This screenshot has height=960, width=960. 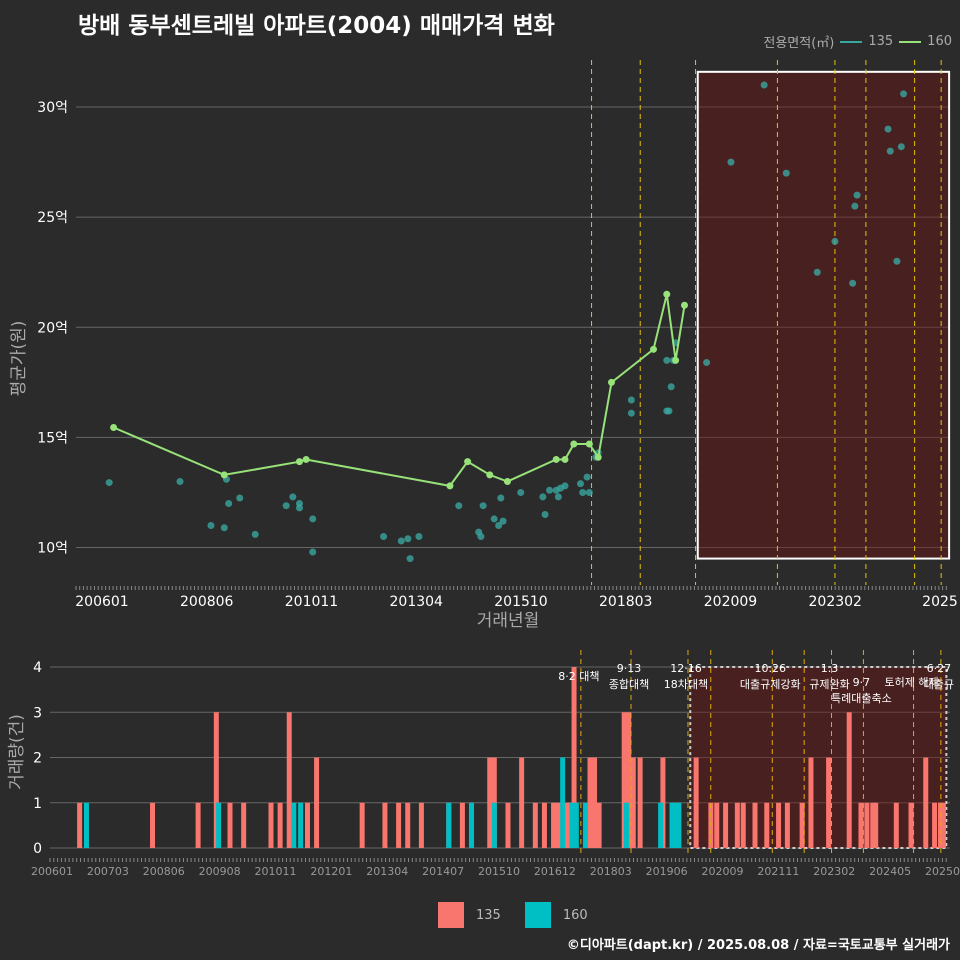 I want to click on x-tick-label: 2025, so click(x=940, y=602).